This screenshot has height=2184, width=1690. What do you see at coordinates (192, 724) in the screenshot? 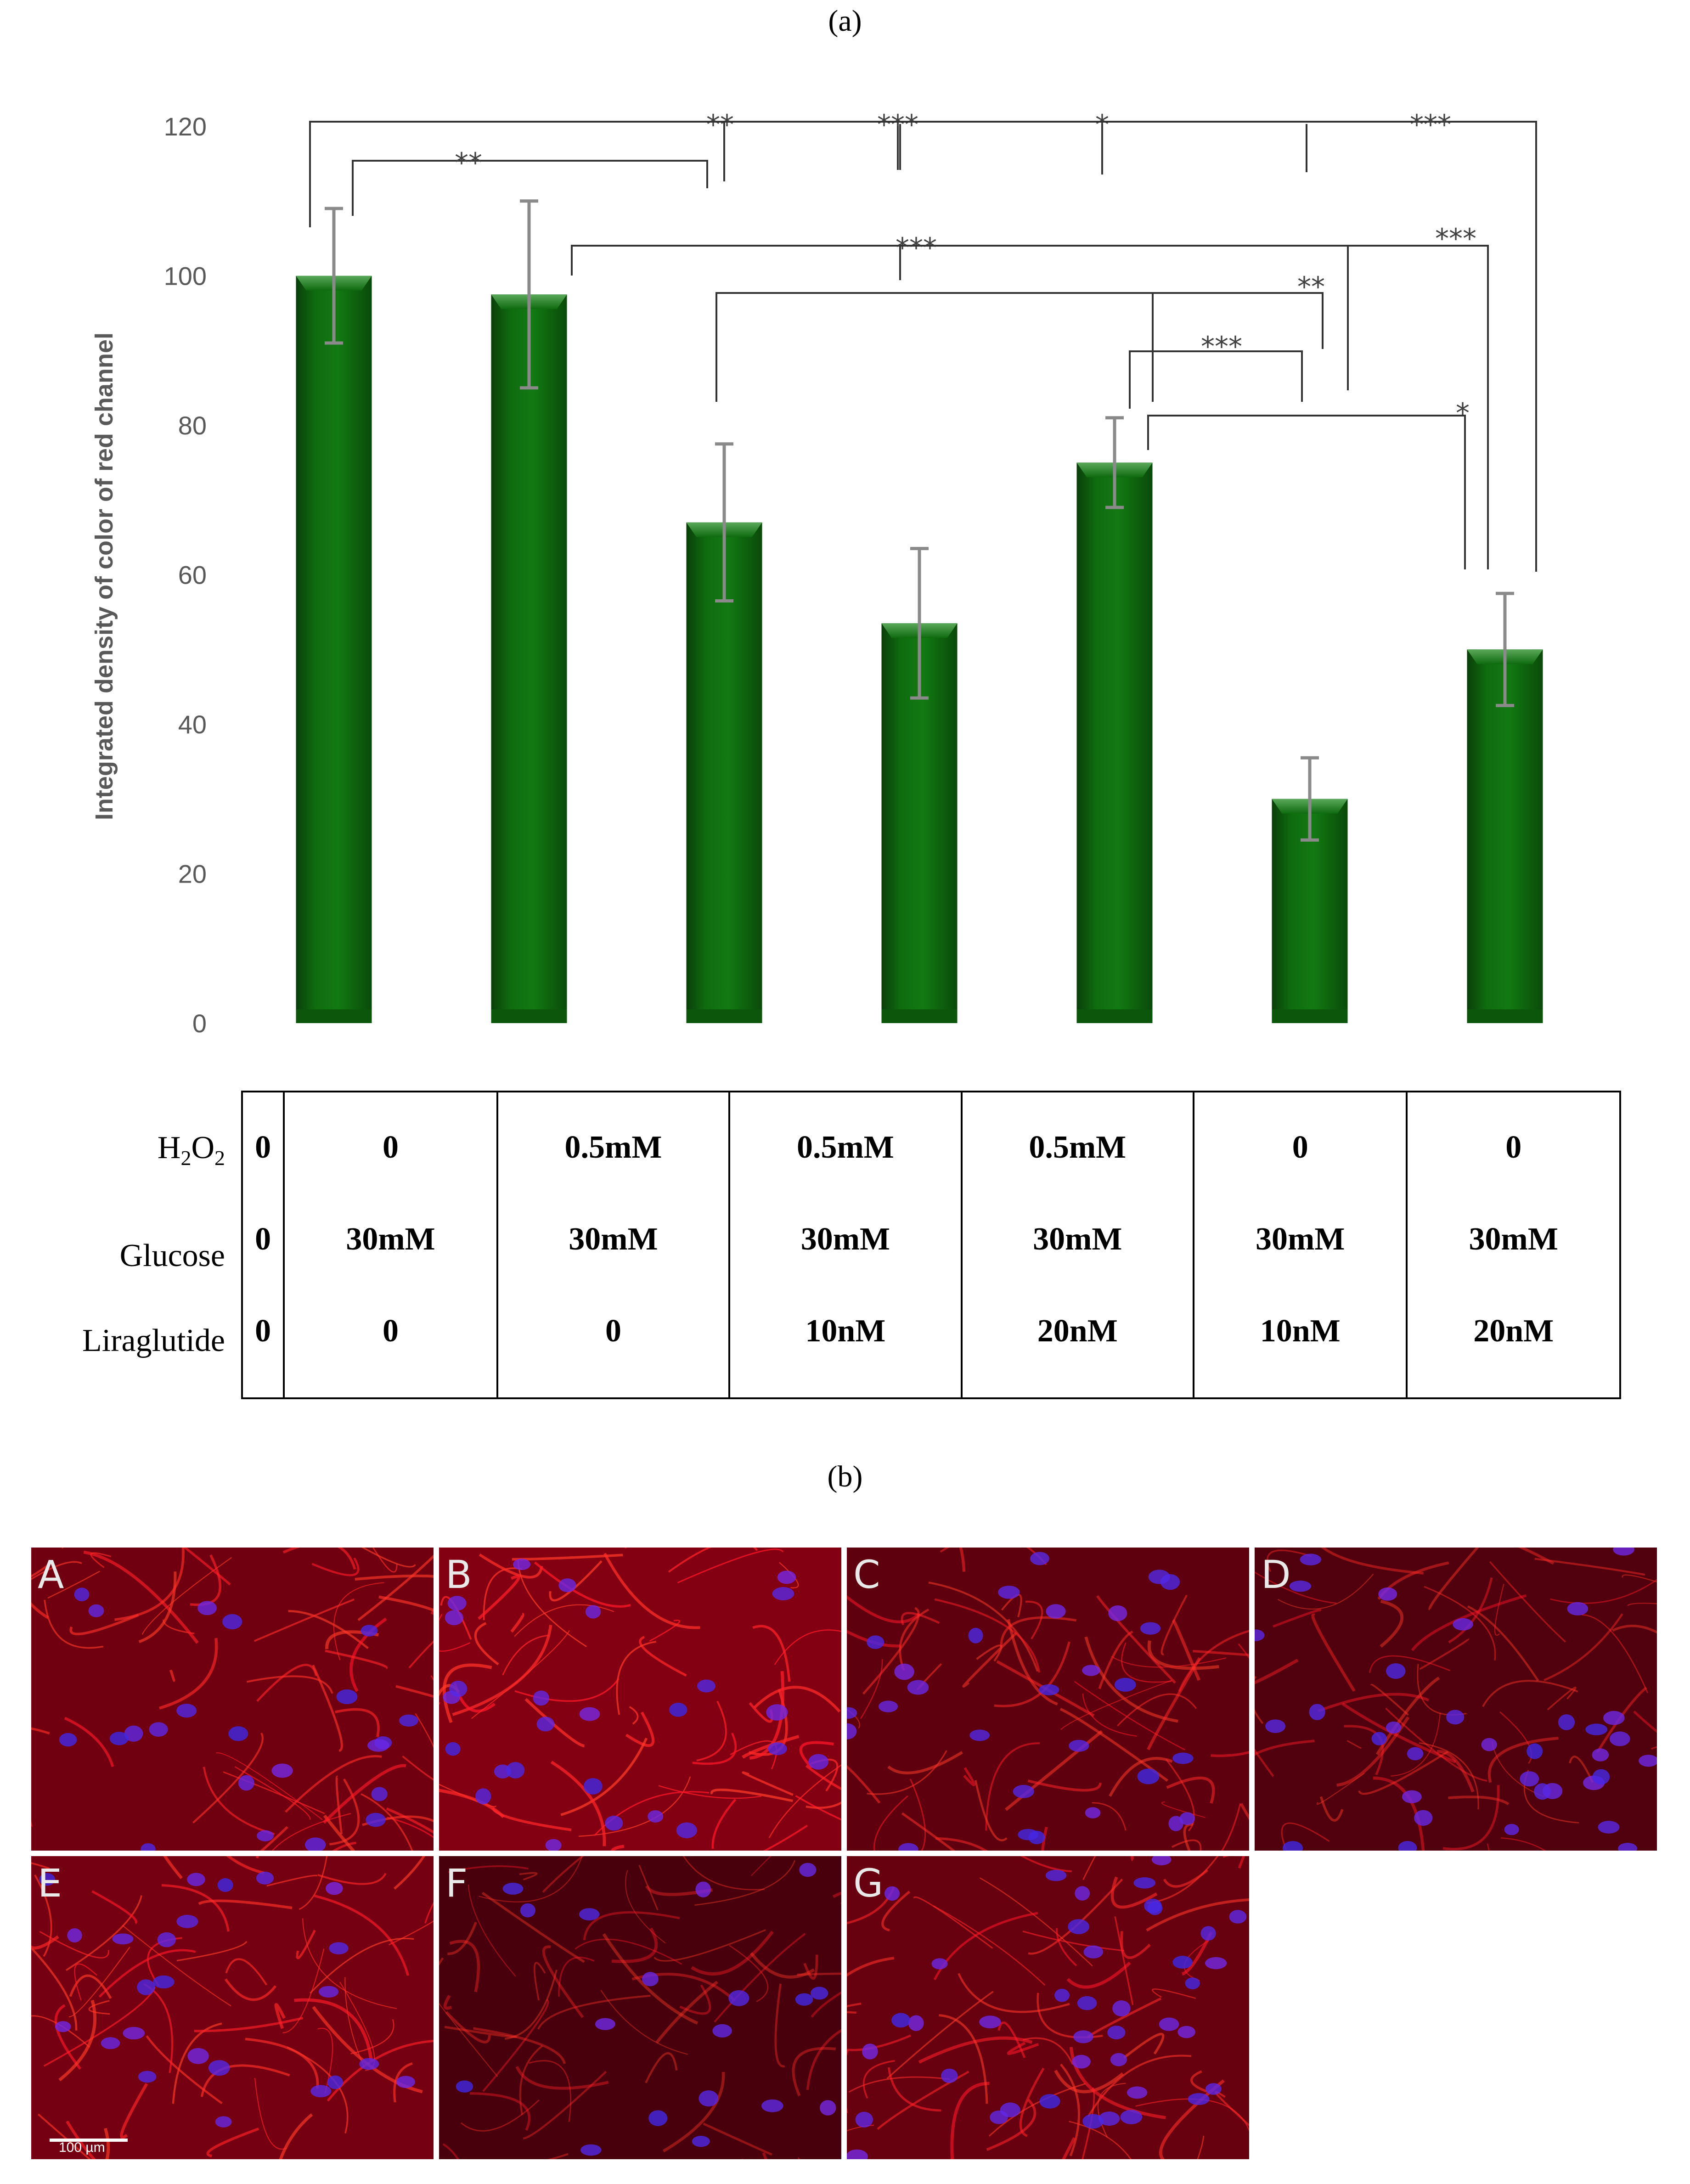
I see `y-tick-label: 40` at bounding box center [192, 724].